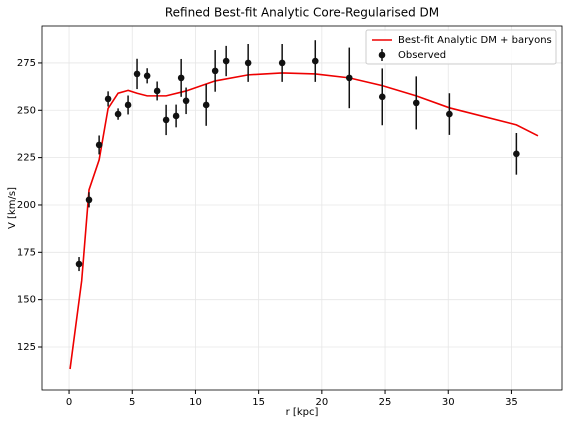  Describe the element at coordinates (26, 300) in the screenshot. I see `y-tick-label: 150` at that location.